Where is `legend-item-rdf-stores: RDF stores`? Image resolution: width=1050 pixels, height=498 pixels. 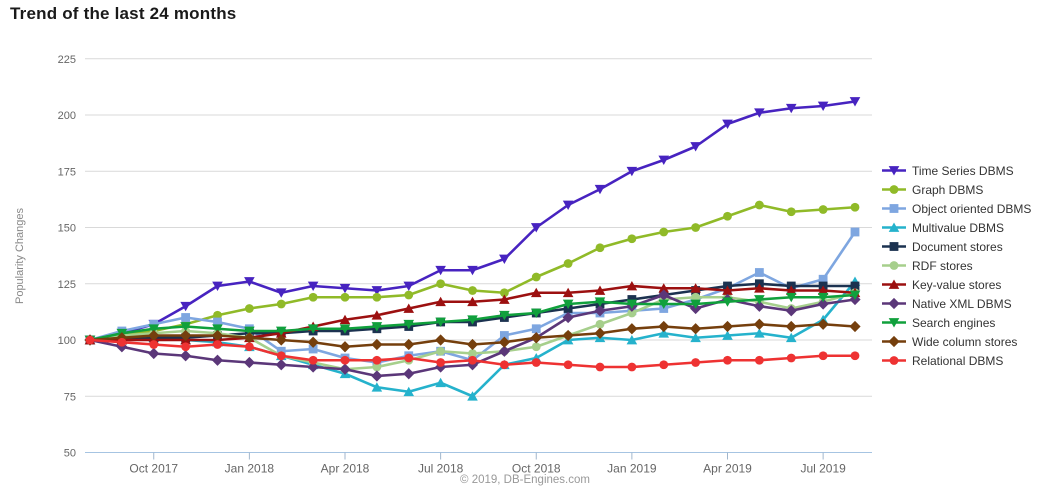
legend-item-rdf-stores: RDF stores is located at coordinates (965, 265).